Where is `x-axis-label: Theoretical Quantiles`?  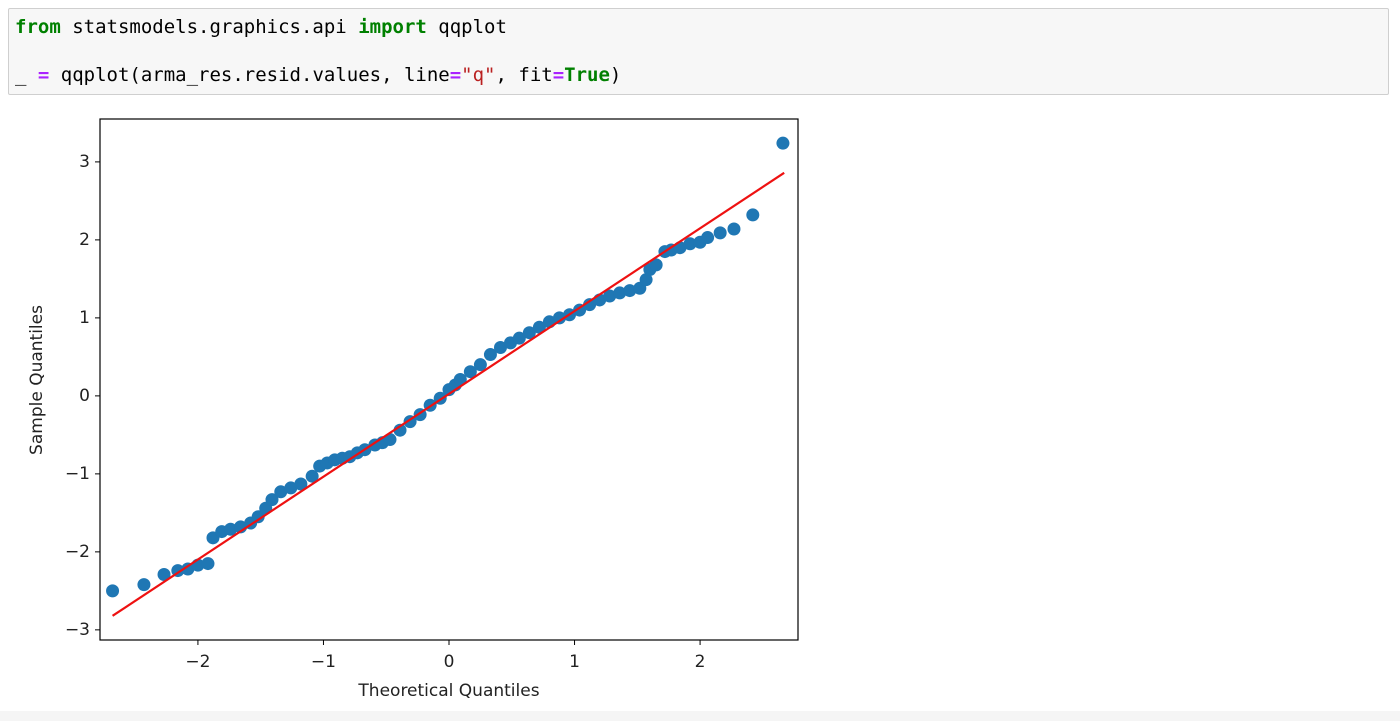 x-axis-label: Theoretical Quantiles is located at coordinates (448, 691).